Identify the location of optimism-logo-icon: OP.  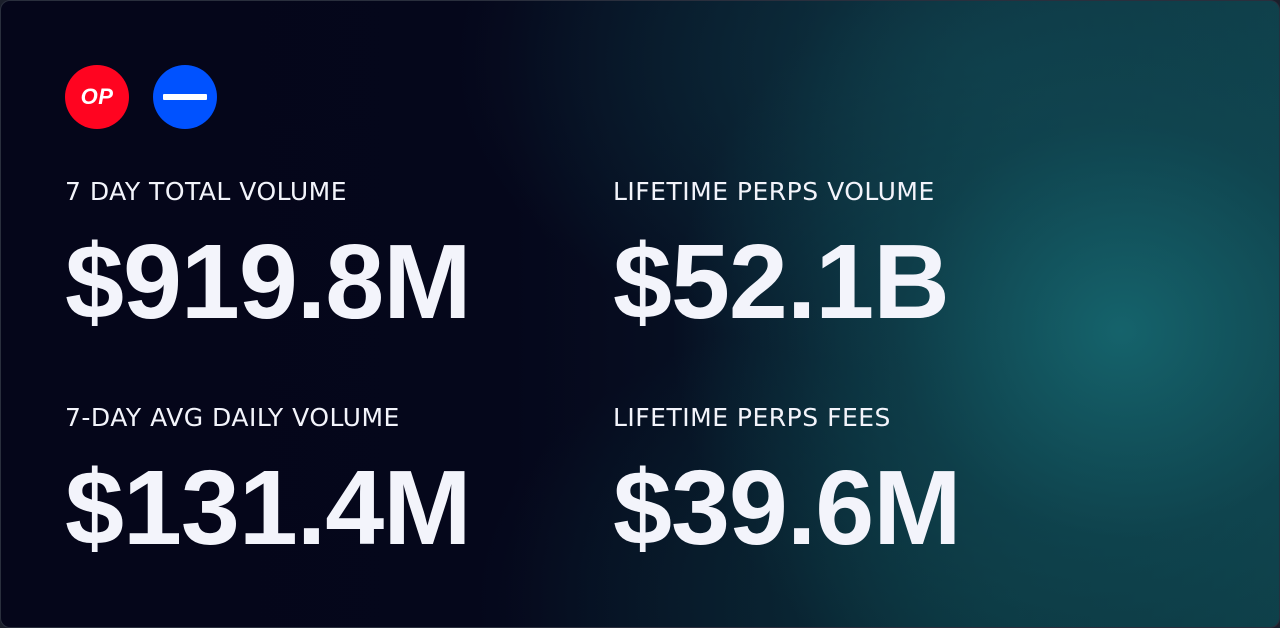
(97, 97).